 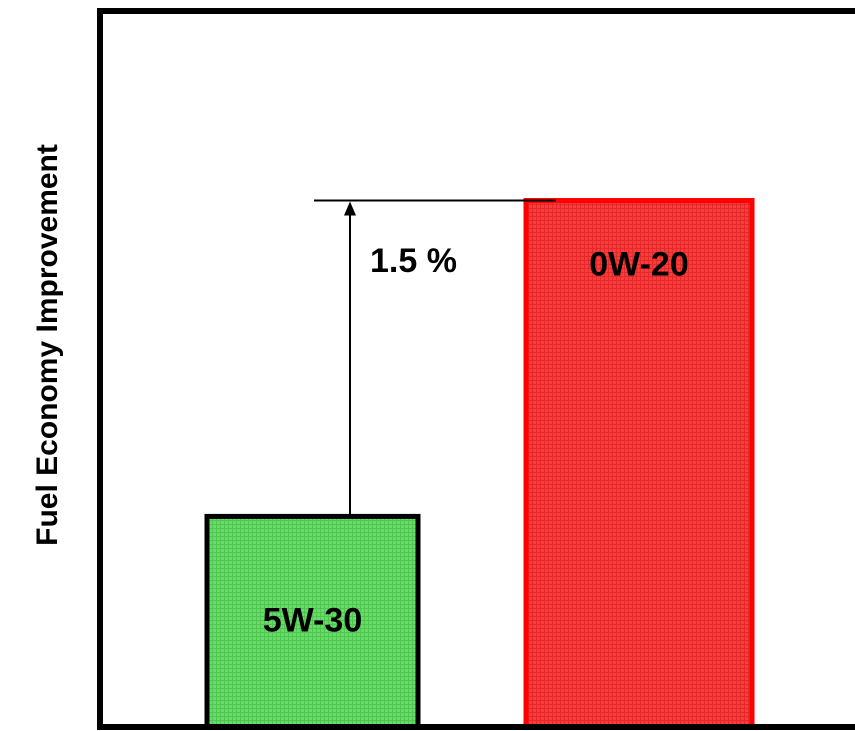 I want to click on bar-label-0w-20: 0W-20, so click(x=638, y=265).